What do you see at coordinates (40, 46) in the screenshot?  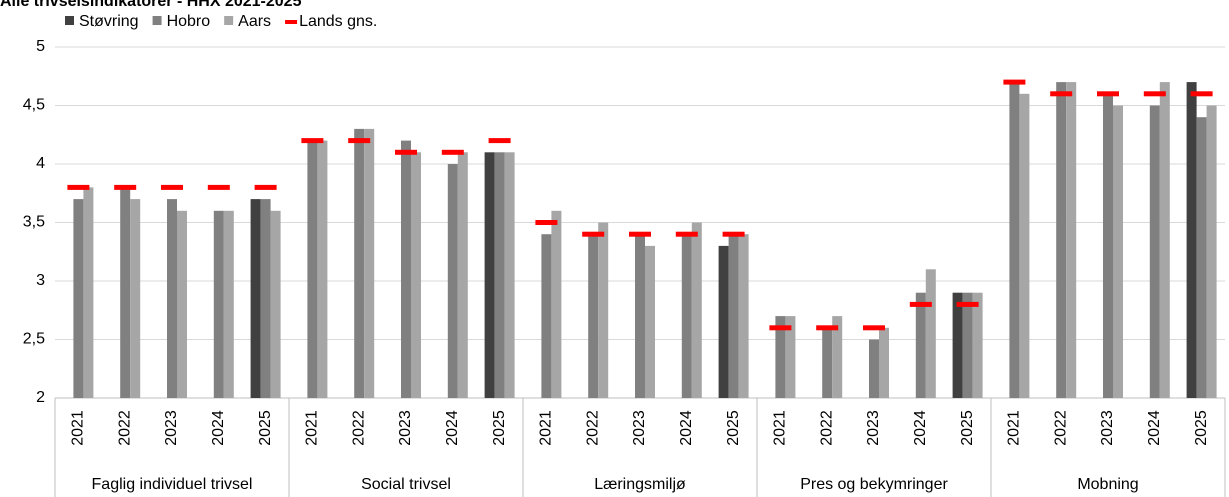 I see `y-tick-label: 5` at bounding box center [40, 46].